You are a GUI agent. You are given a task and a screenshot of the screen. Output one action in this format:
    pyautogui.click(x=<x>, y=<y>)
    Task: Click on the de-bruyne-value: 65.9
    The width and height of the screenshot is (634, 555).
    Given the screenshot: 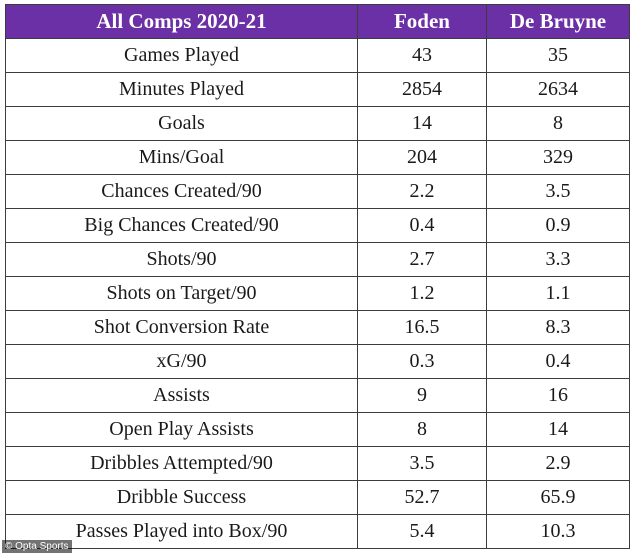 What is the action you would take?
    pyautogui.click(x=558, y=497)
    